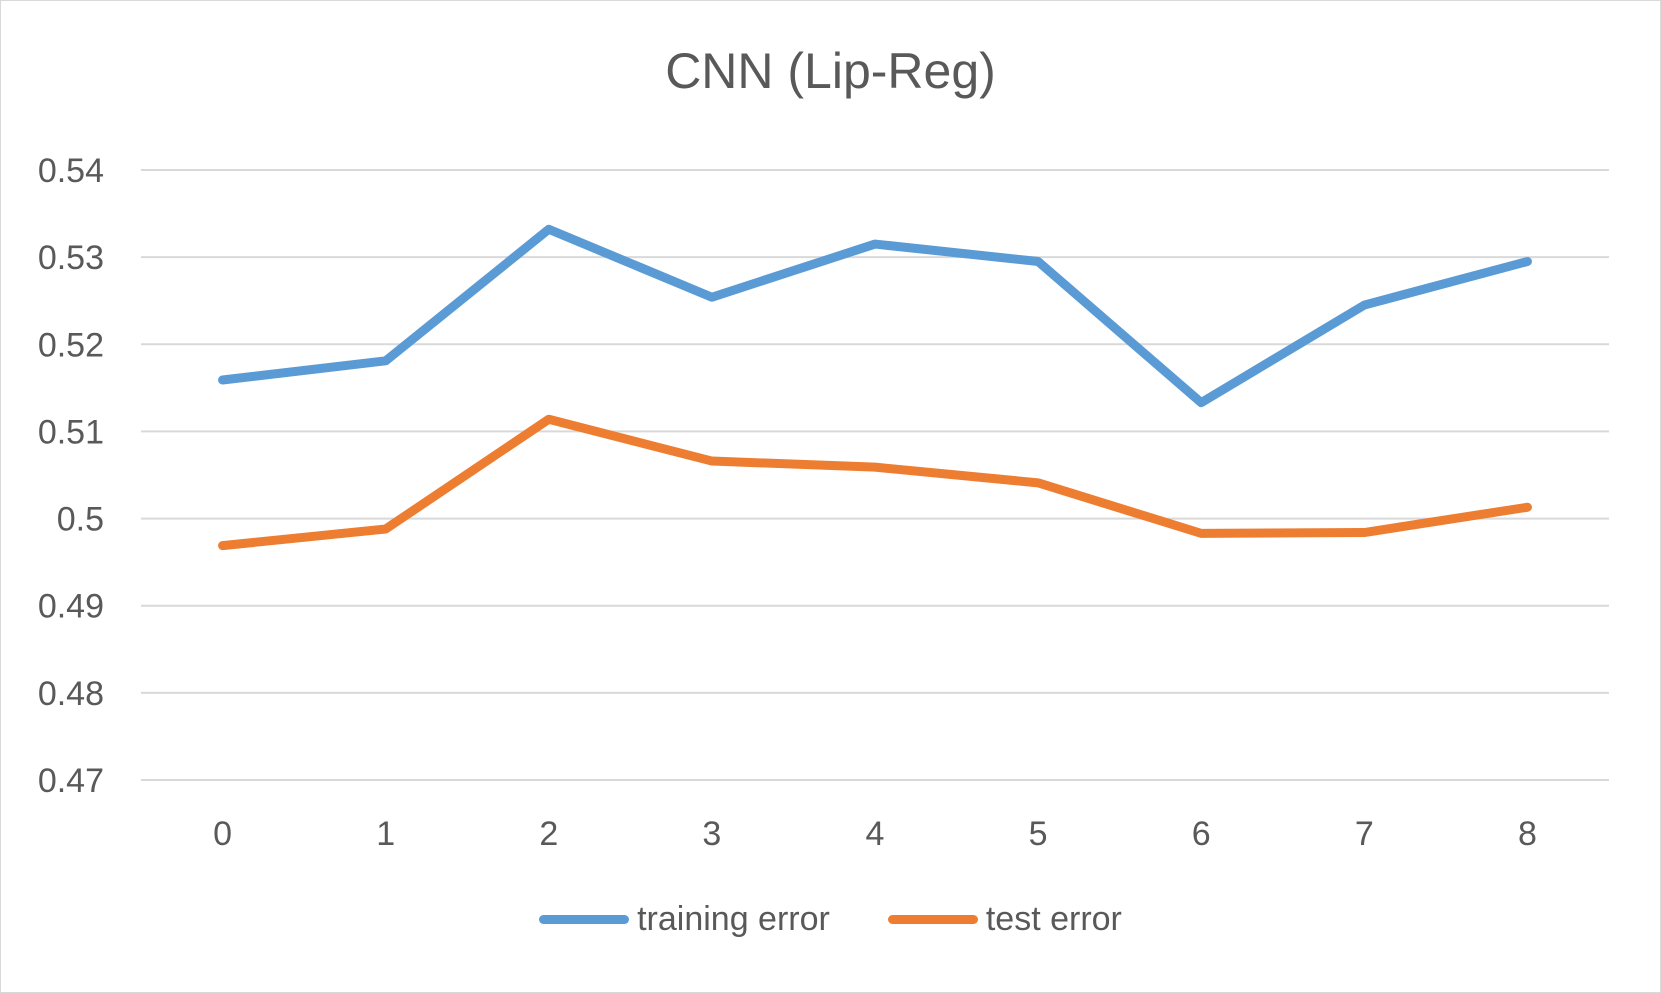  Describe the element at coordinates (385, 834) in the screenshot. I see `x-tick-label: 1` at that location.